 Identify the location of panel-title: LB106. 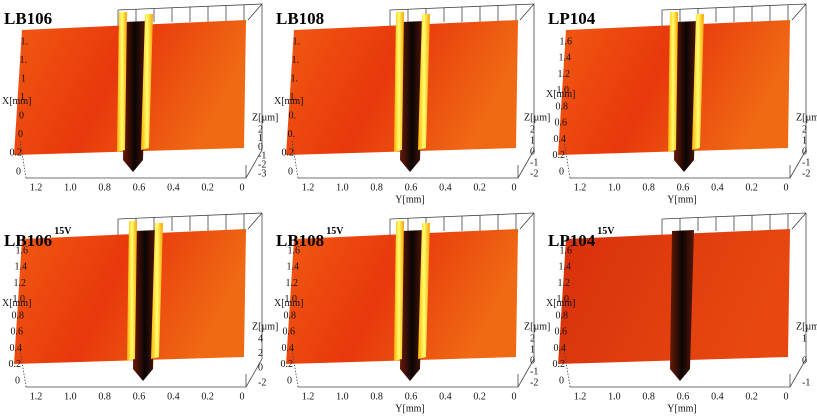
(28, 18).